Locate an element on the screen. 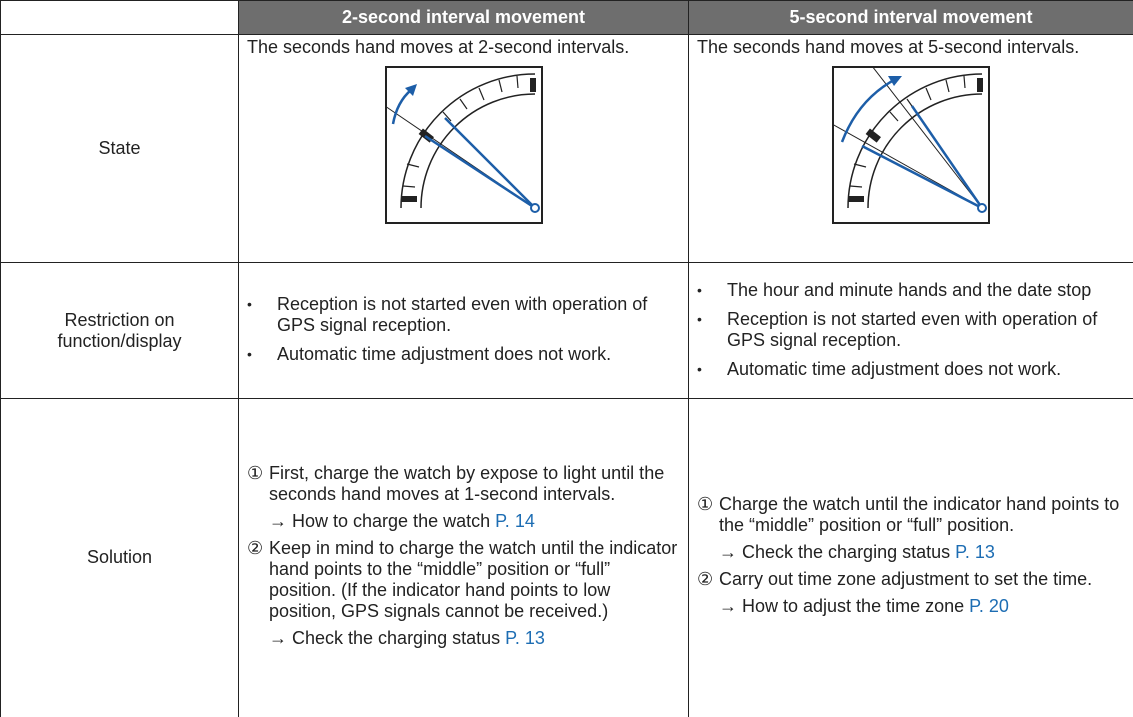 The image size is (1133, 717). row-label: Solution is located at coordinates (120, 558).